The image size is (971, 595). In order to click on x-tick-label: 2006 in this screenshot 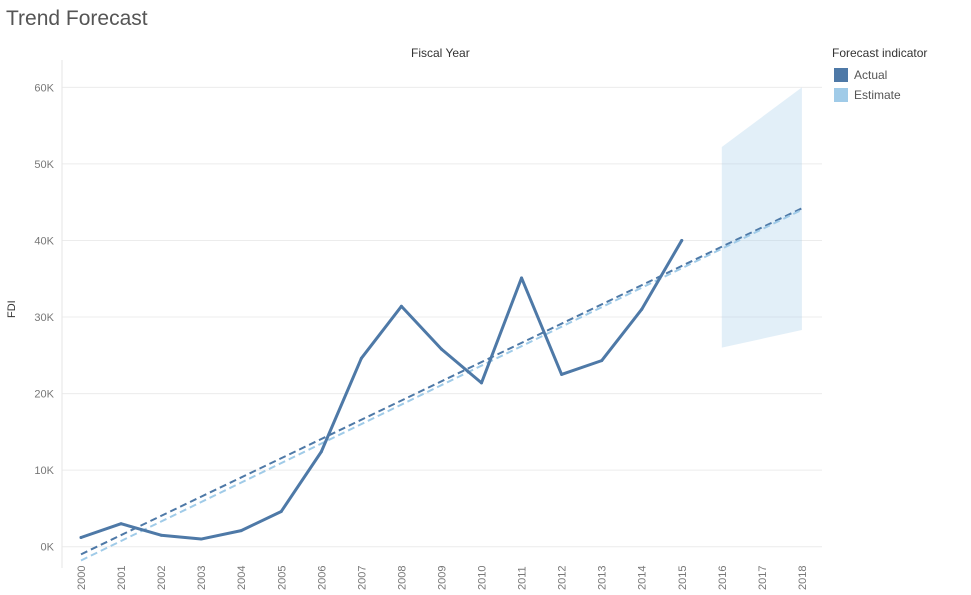, I will do `click(322, 578)`.